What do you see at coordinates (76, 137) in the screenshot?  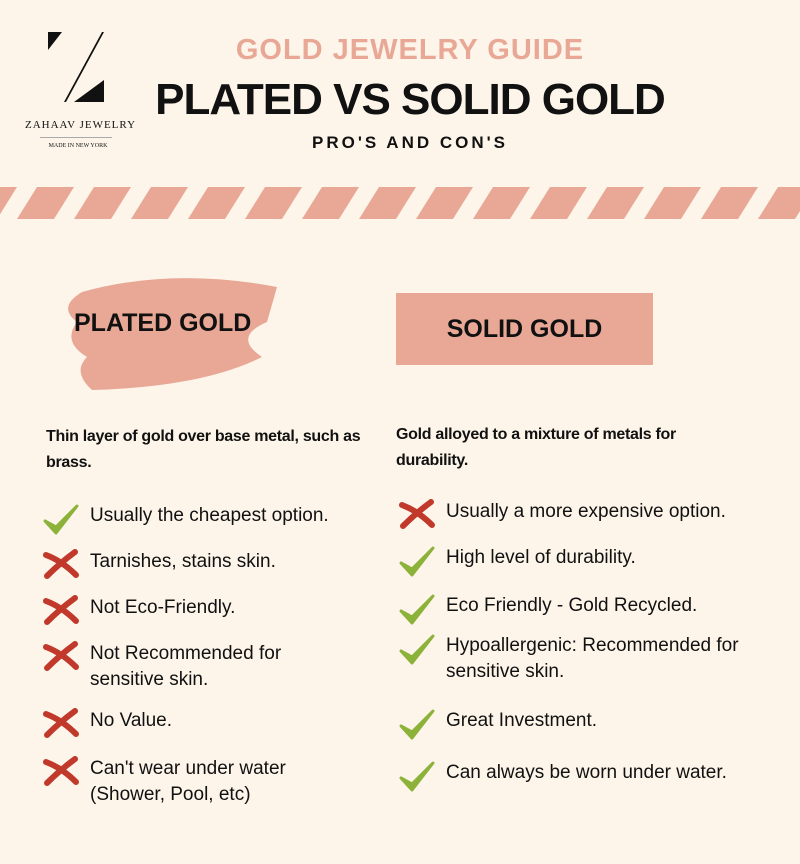 I see `brand-divider` at bounding box center [76, 137].